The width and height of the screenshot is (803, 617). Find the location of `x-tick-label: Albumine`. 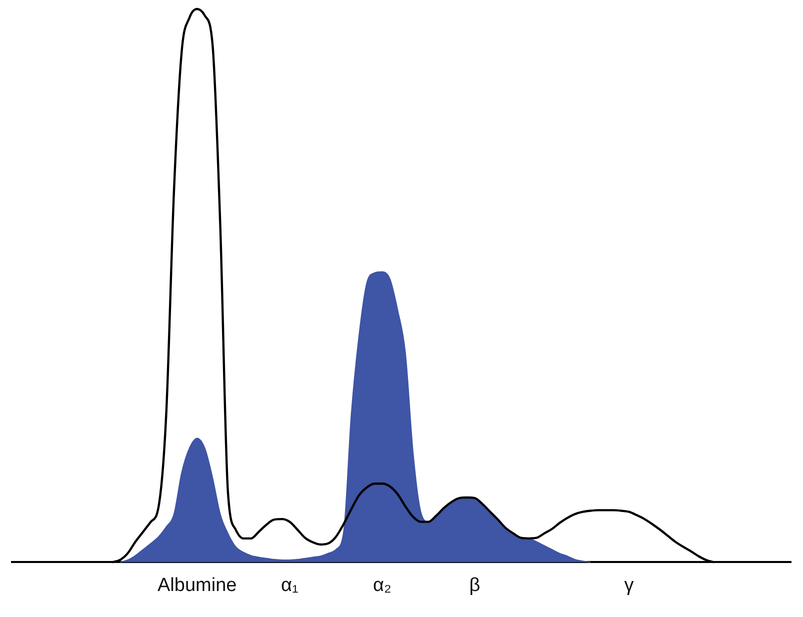

x-tick-label: Albumine is located at coordinates (197, 585).